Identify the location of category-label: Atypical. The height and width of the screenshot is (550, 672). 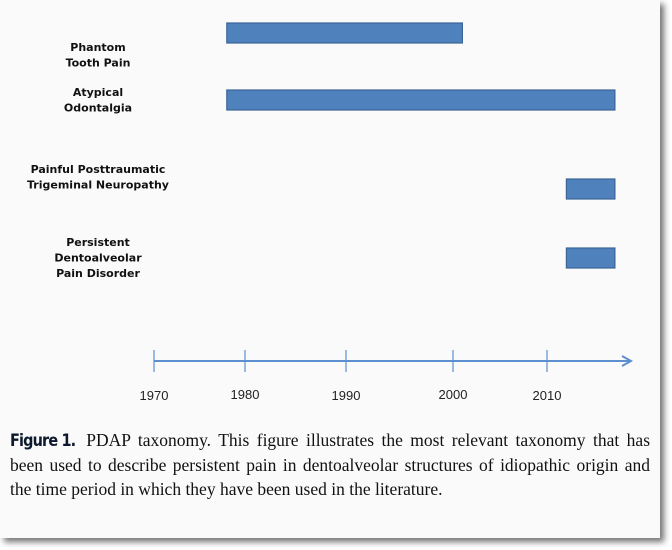
(98, 92).